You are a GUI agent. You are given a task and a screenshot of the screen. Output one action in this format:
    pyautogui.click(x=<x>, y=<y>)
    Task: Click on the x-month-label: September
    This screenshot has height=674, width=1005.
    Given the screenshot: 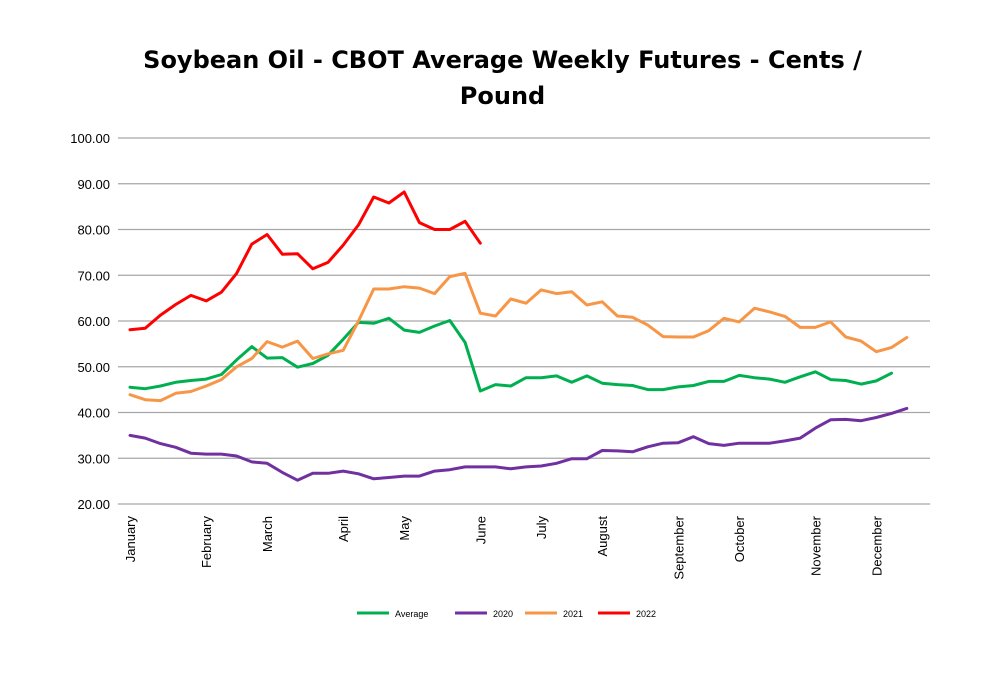 What is the action you would take?
    pyautogui.click(x=678, y=547)
    